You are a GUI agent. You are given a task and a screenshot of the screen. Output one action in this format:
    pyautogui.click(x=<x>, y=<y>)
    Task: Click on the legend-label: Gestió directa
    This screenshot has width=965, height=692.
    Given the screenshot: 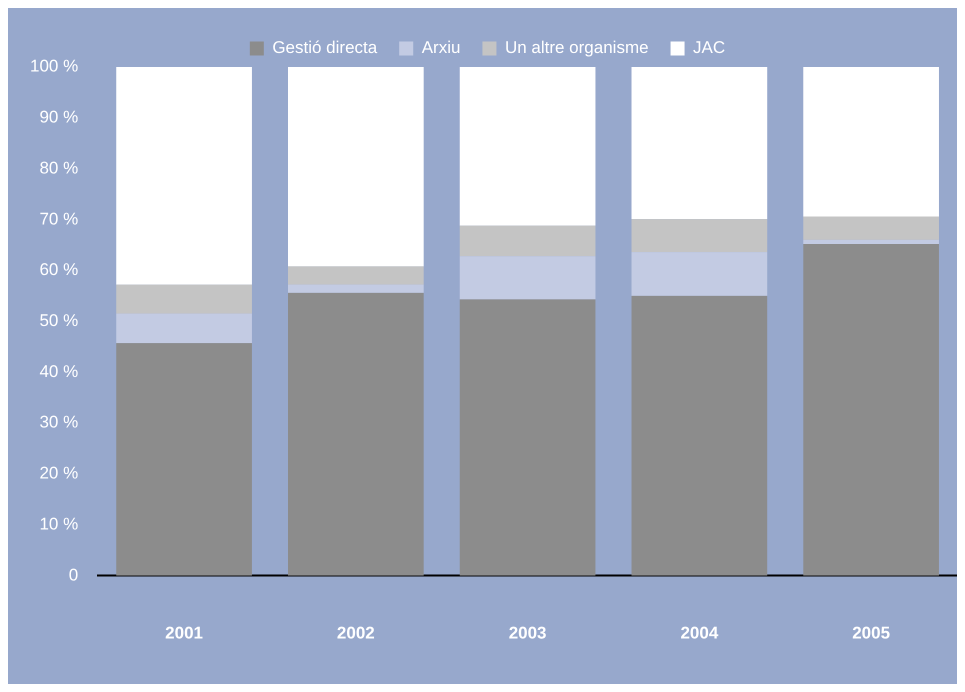 What is the action you would take?
    pyautogui.click(x=325, y=48)
    